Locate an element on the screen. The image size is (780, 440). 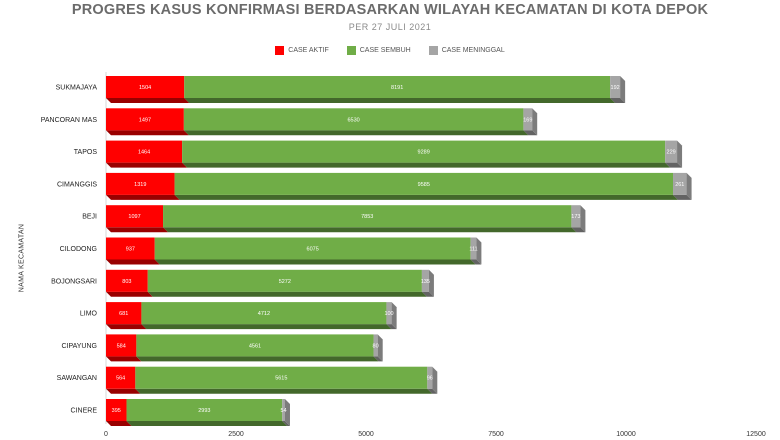
data-label-case-sembuh-tapos: 9289 is located at coordinates (424, 153).